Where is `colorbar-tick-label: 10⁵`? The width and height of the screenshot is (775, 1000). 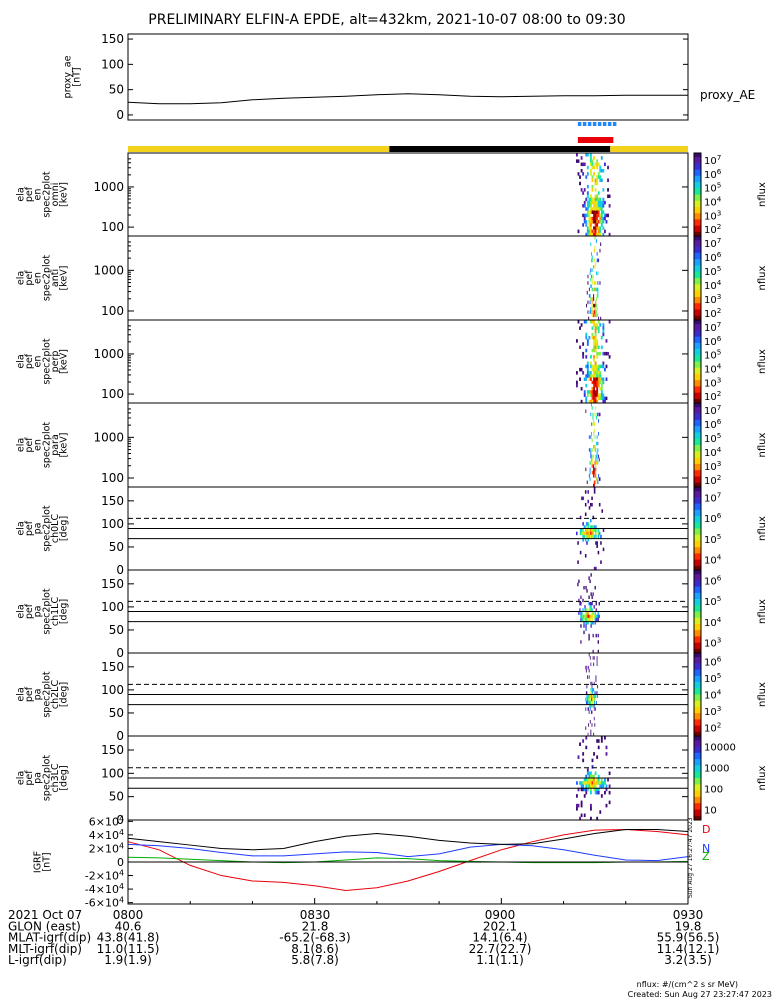 colorbar-tick-label: 10⁵ is located at coordinates (712, 438).